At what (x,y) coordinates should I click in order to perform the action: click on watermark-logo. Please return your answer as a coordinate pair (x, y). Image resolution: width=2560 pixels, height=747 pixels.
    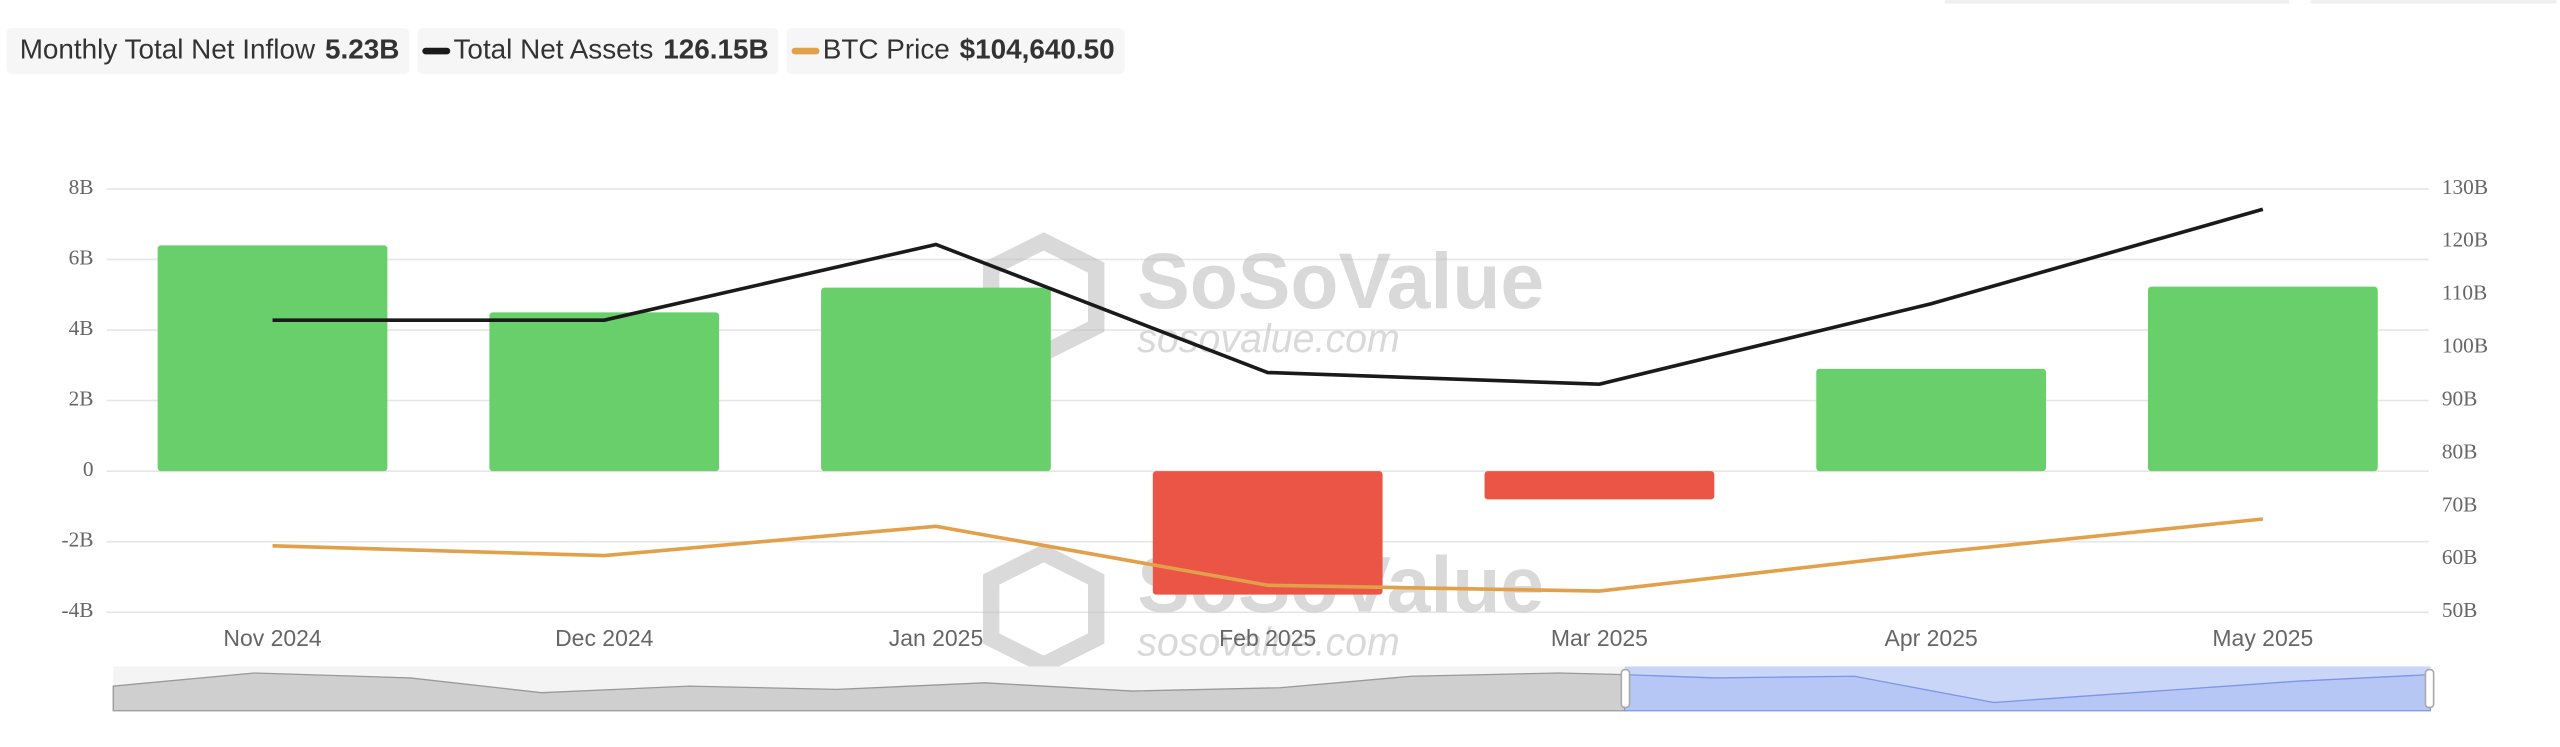
    Looking at the image, I should click on (1043, 609).